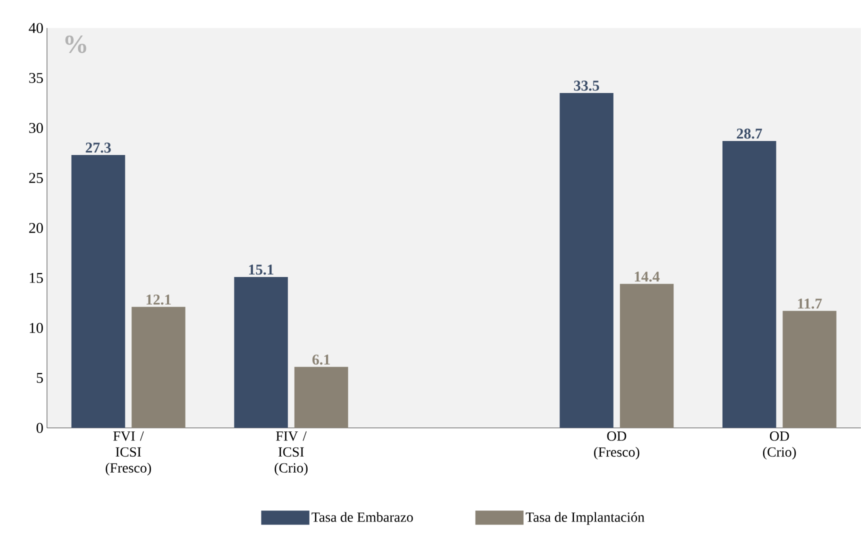 The image size is (861, 557). Describe the element at coordinates (39, 427) in the screenshot. I see `y-tick-label: 0` at that location.